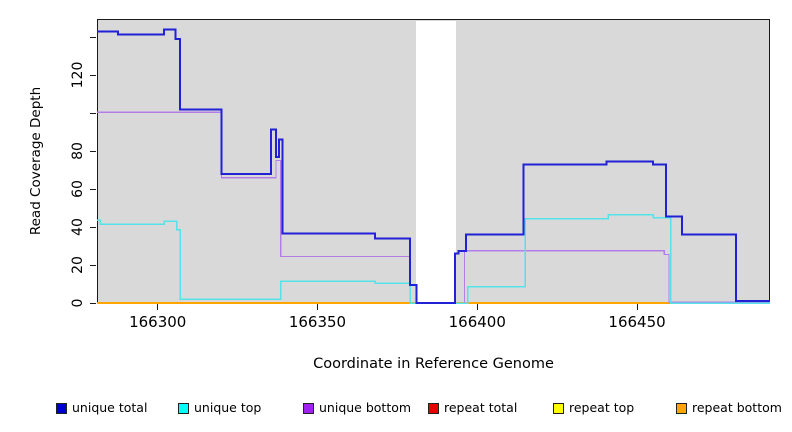 The image size is (792, 432). I want to click on y-axis-label: Read Coverage Depth, so click(36, 161).